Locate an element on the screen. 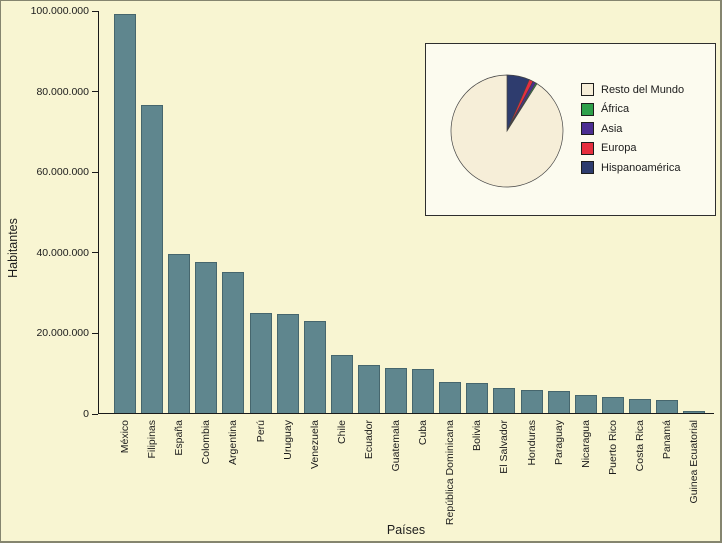 This screenshot has height=543, width=722. x-tick-label: Honduras is located at coordinates (531, 443).